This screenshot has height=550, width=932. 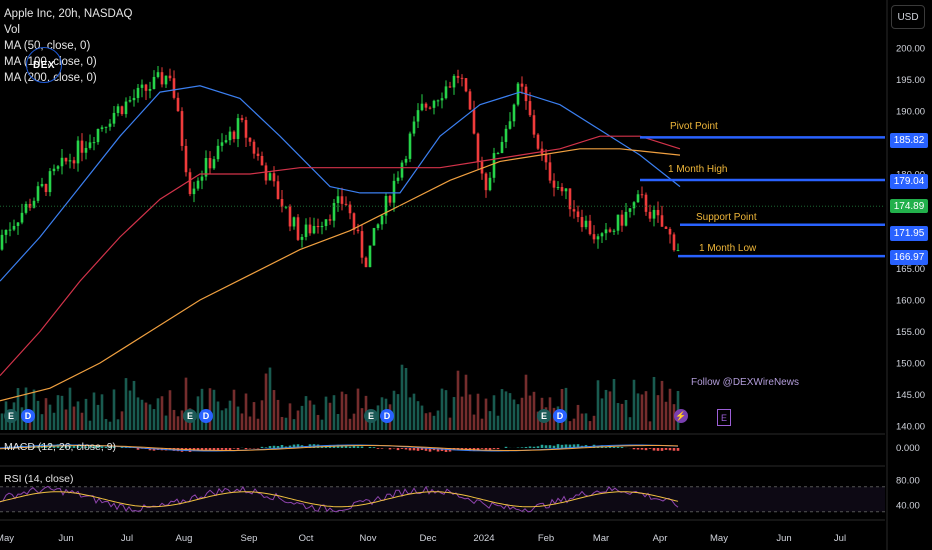 I want to click on time-tick-label: Oct, so click(x=306, y=538).